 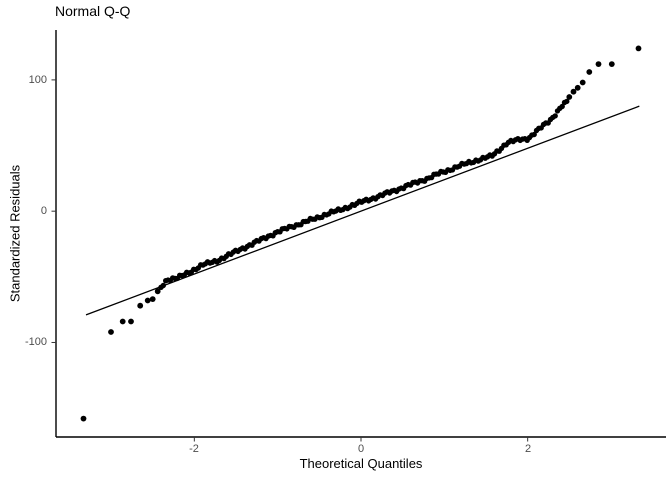 What do you see at coordinates (37, 80) in the screenshot?
I see `y-tick-label-100: 100` at bounding box center [37, 80].